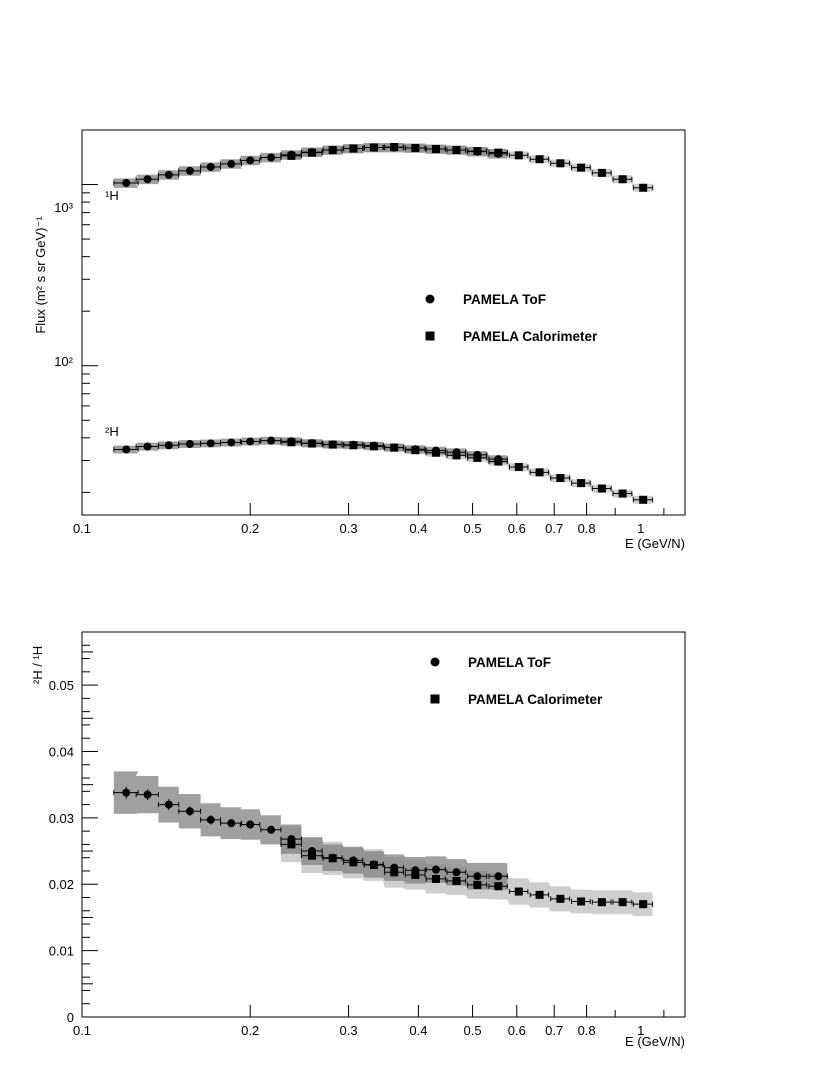 The width and height of the screenshot is (830, 1075). Describe the element at coordinates (82, 1030) in the screenshot. I see `ratio-x-tick-label: 0.1` at that location.